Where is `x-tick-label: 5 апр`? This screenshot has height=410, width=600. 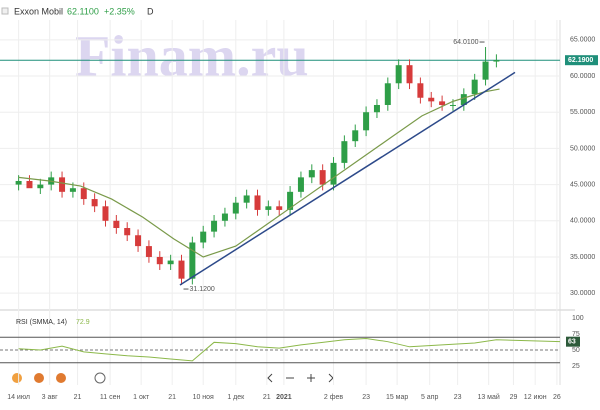 x-tick-label: 5 апр is located at coordinates (430, 397).